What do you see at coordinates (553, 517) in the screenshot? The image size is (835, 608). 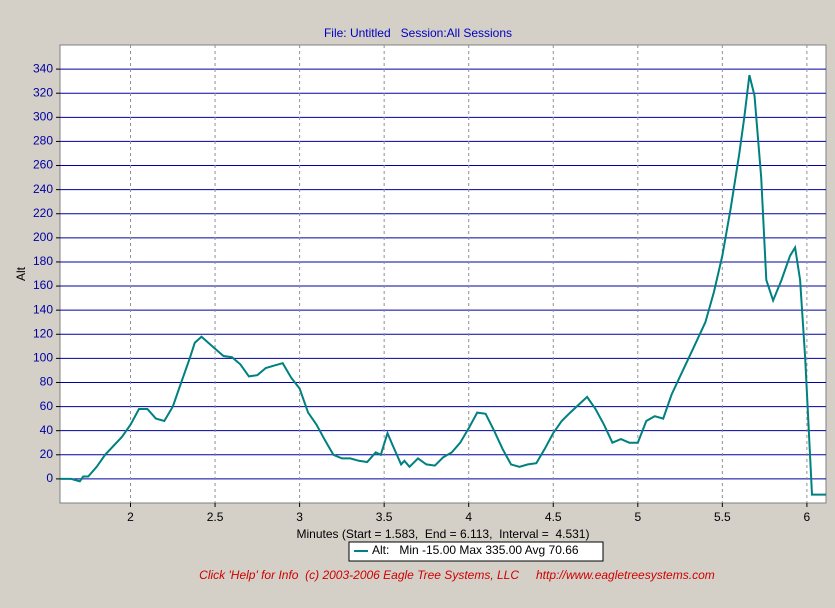 I see `x-tick-label: 4.5` at bounding box center [553, 517].